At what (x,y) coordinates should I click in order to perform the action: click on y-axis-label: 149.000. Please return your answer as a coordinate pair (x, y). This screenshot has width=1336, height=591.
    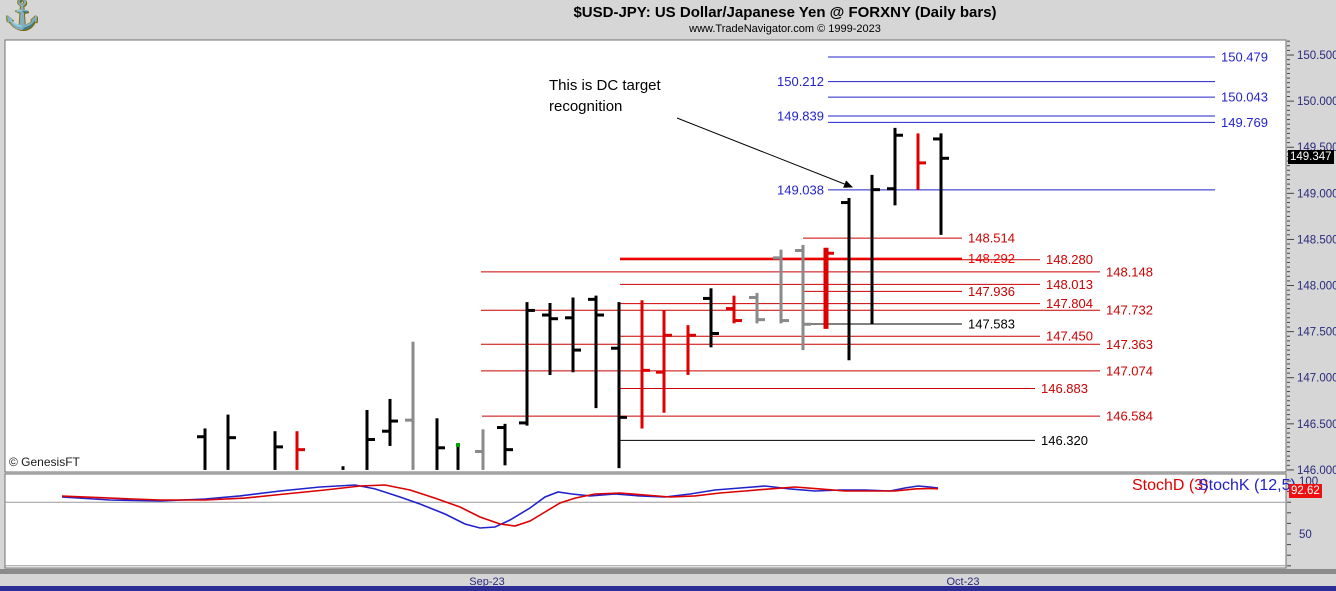
    Looking at the image, I should click on (1316, 194).